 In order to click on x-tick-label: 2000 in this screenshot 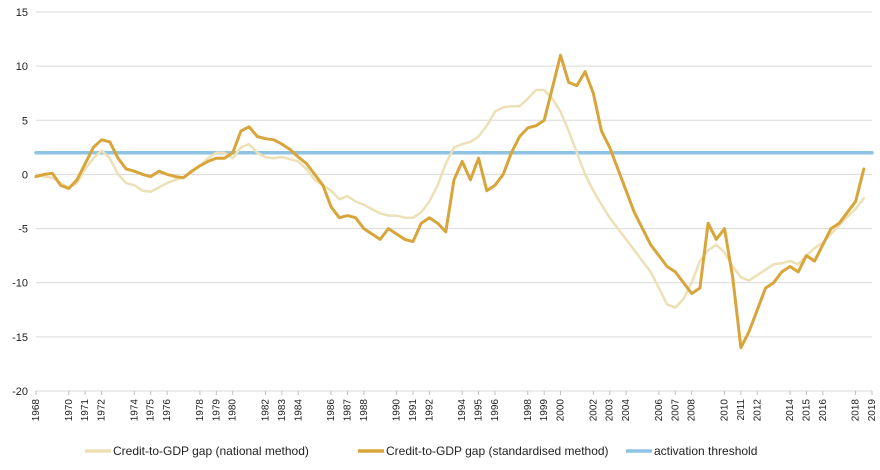, I will do `click(561, 410)`.